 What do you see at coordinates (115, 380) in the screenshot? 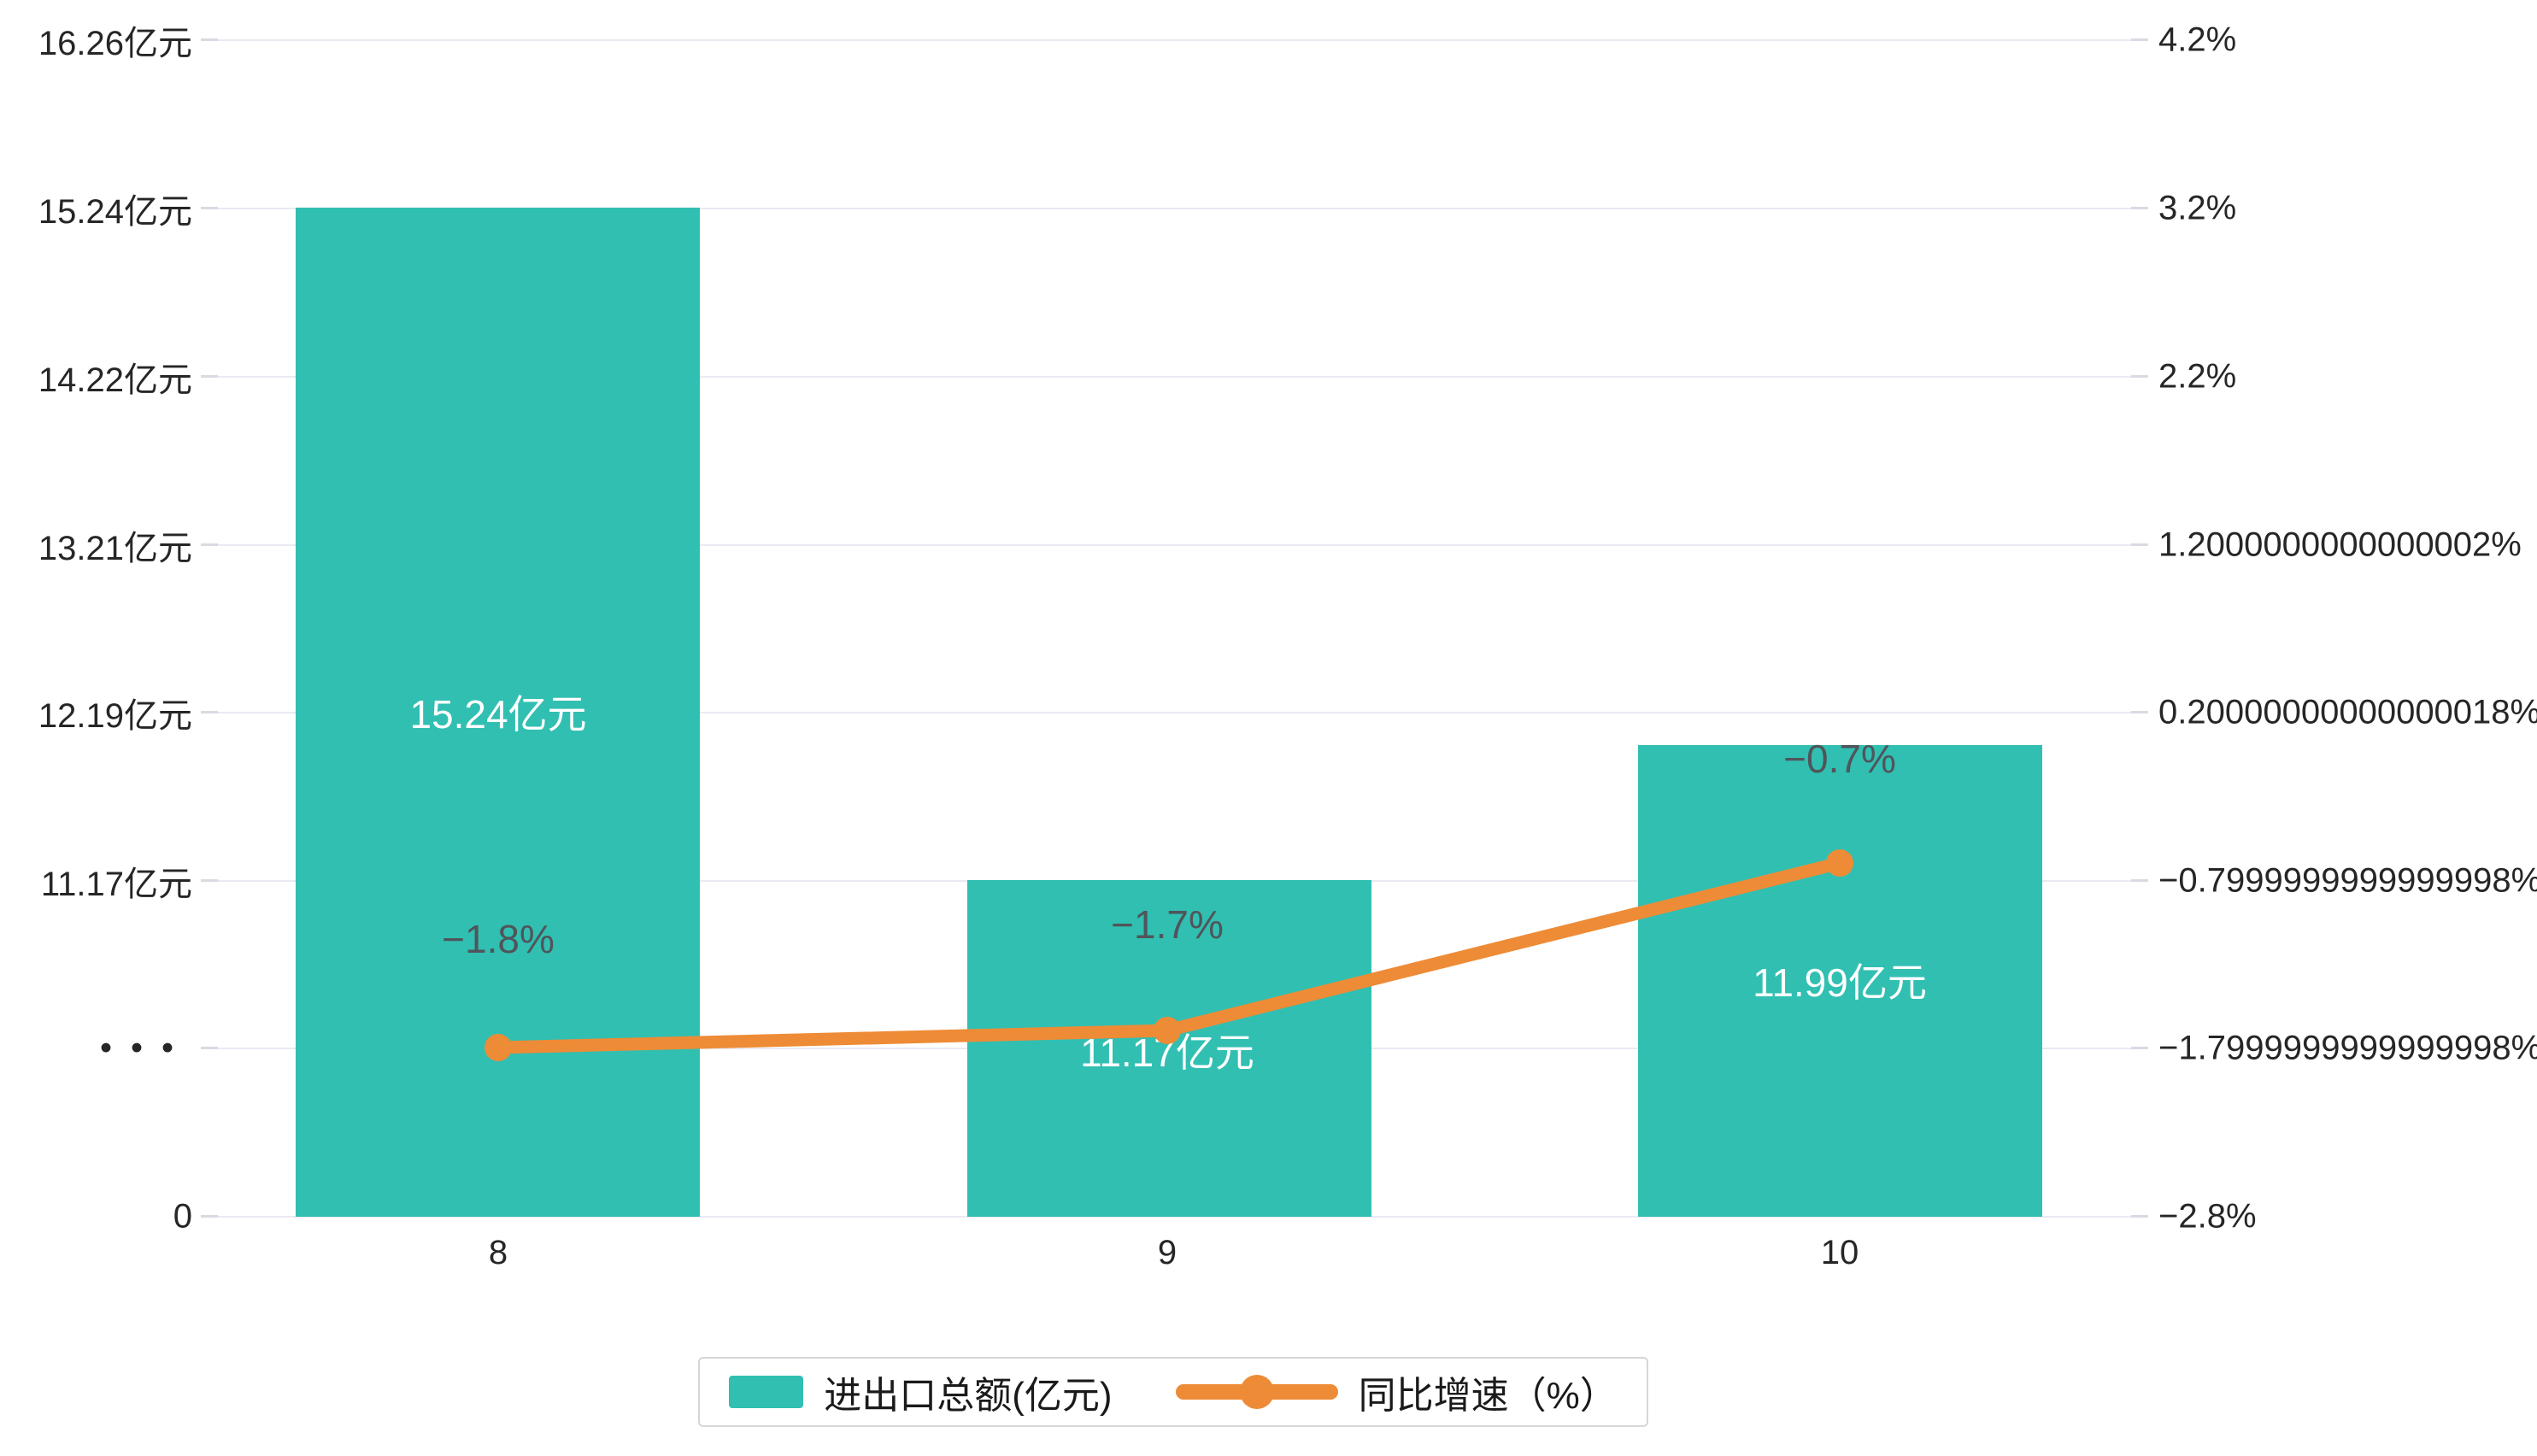
I see `left-axis-label: 14.22亿元` at bounding box center [115, 380].